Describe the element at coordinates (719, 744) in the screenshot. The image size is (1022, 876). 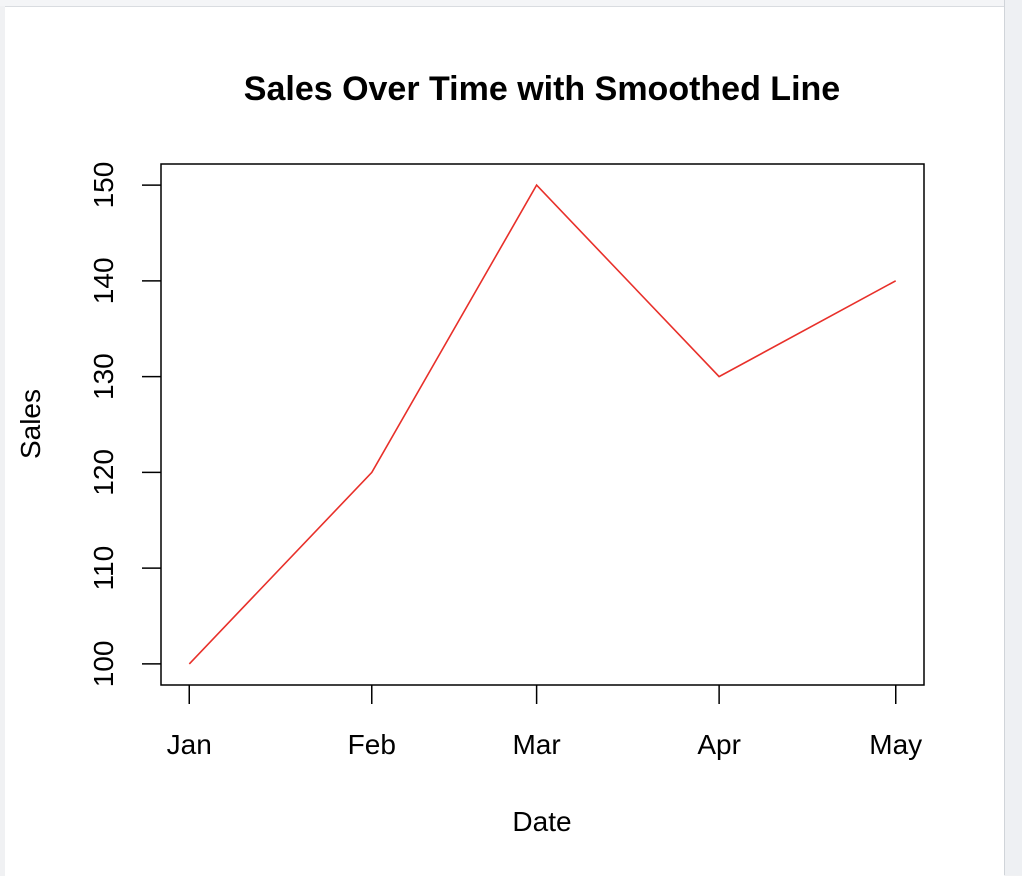
I see `x-tick-label: Apr` at that location.